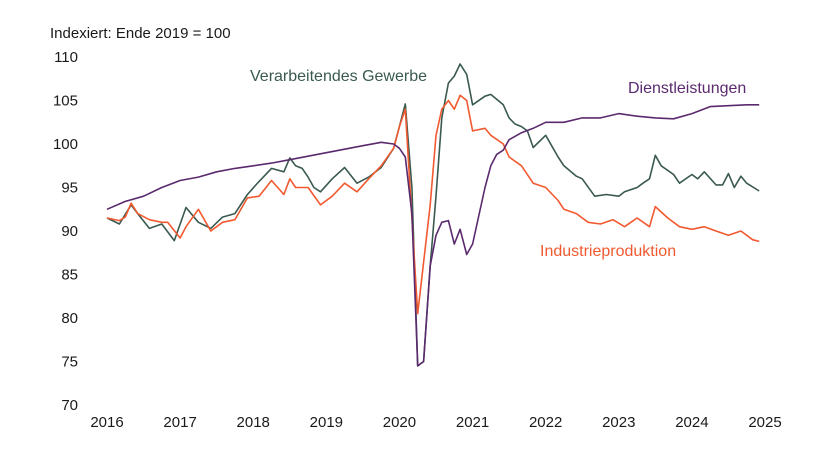 The image size is (840, 453). Describe the element at coordinates (69, 362) in the screenshot. I see `y-tick-label: 75` at that location.